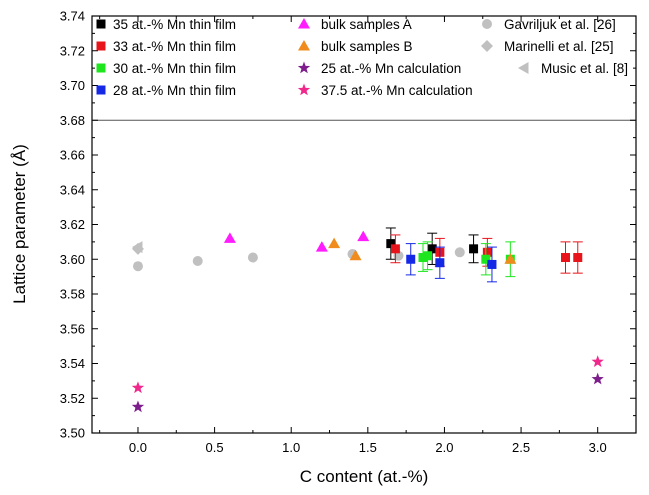 The width and height of the screenshot is (649, 495). What do you see at coordinates (72, 189) in the screenshot?
I see `y-tick-label: 3.64` at bounding box center [72, 189].